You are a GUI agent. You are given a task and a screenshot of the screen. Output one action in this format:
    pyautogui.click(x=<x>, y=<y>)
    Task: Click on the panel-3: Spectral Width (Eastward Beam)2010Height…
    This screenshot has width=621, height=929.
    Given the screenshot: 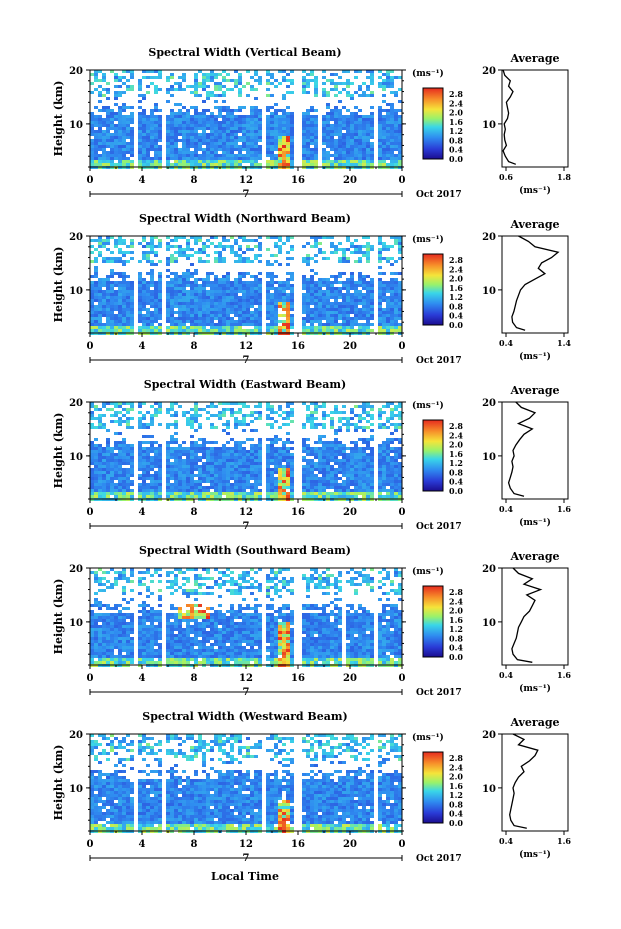 What is the action you would take?
    pyautogui.click(x=311, y=455)
    